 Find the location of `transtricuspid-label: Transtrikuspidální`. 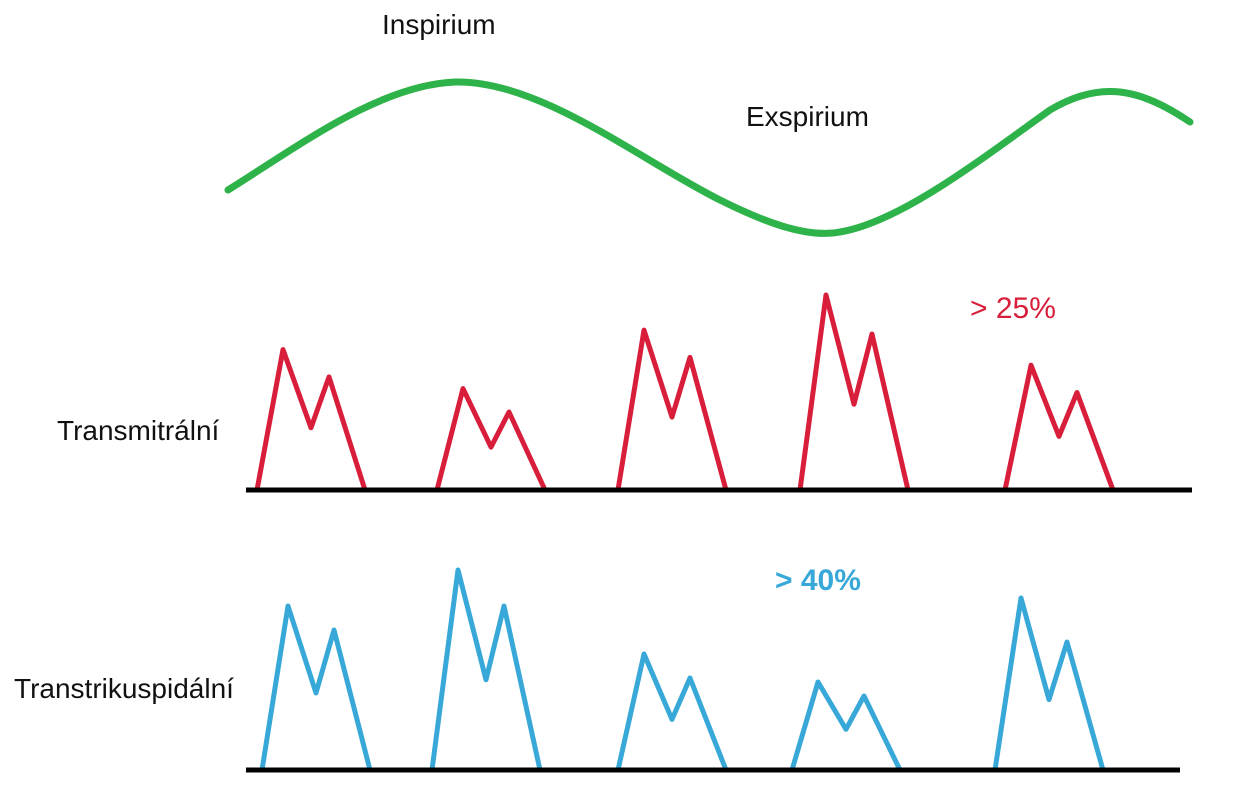

transtricuspid-label: Transtrikuspidální is located at coordinates (124, 688).